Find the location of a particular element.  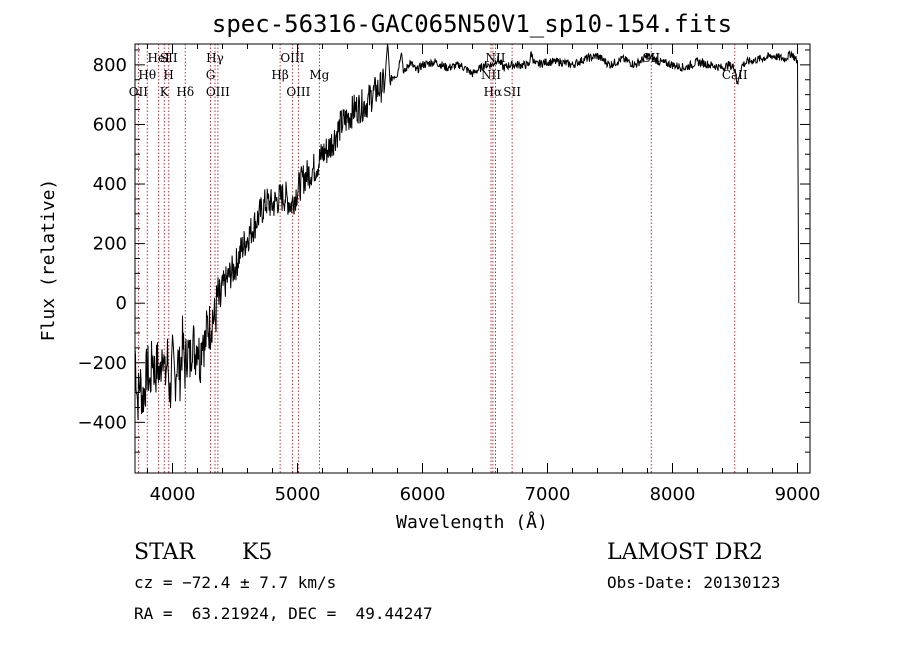

x-tick-label: 4000 is located at coordinates (173, 494).